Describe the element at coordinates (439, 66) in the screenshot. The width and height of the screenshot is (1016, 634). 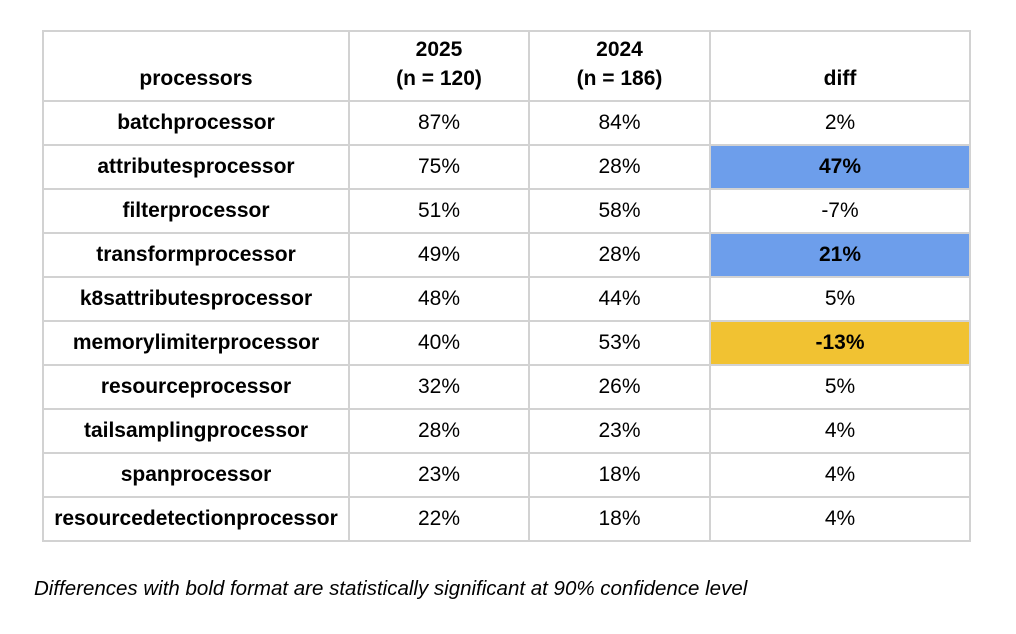
I see `header-2025: 2025 (n = 120)` at that location.